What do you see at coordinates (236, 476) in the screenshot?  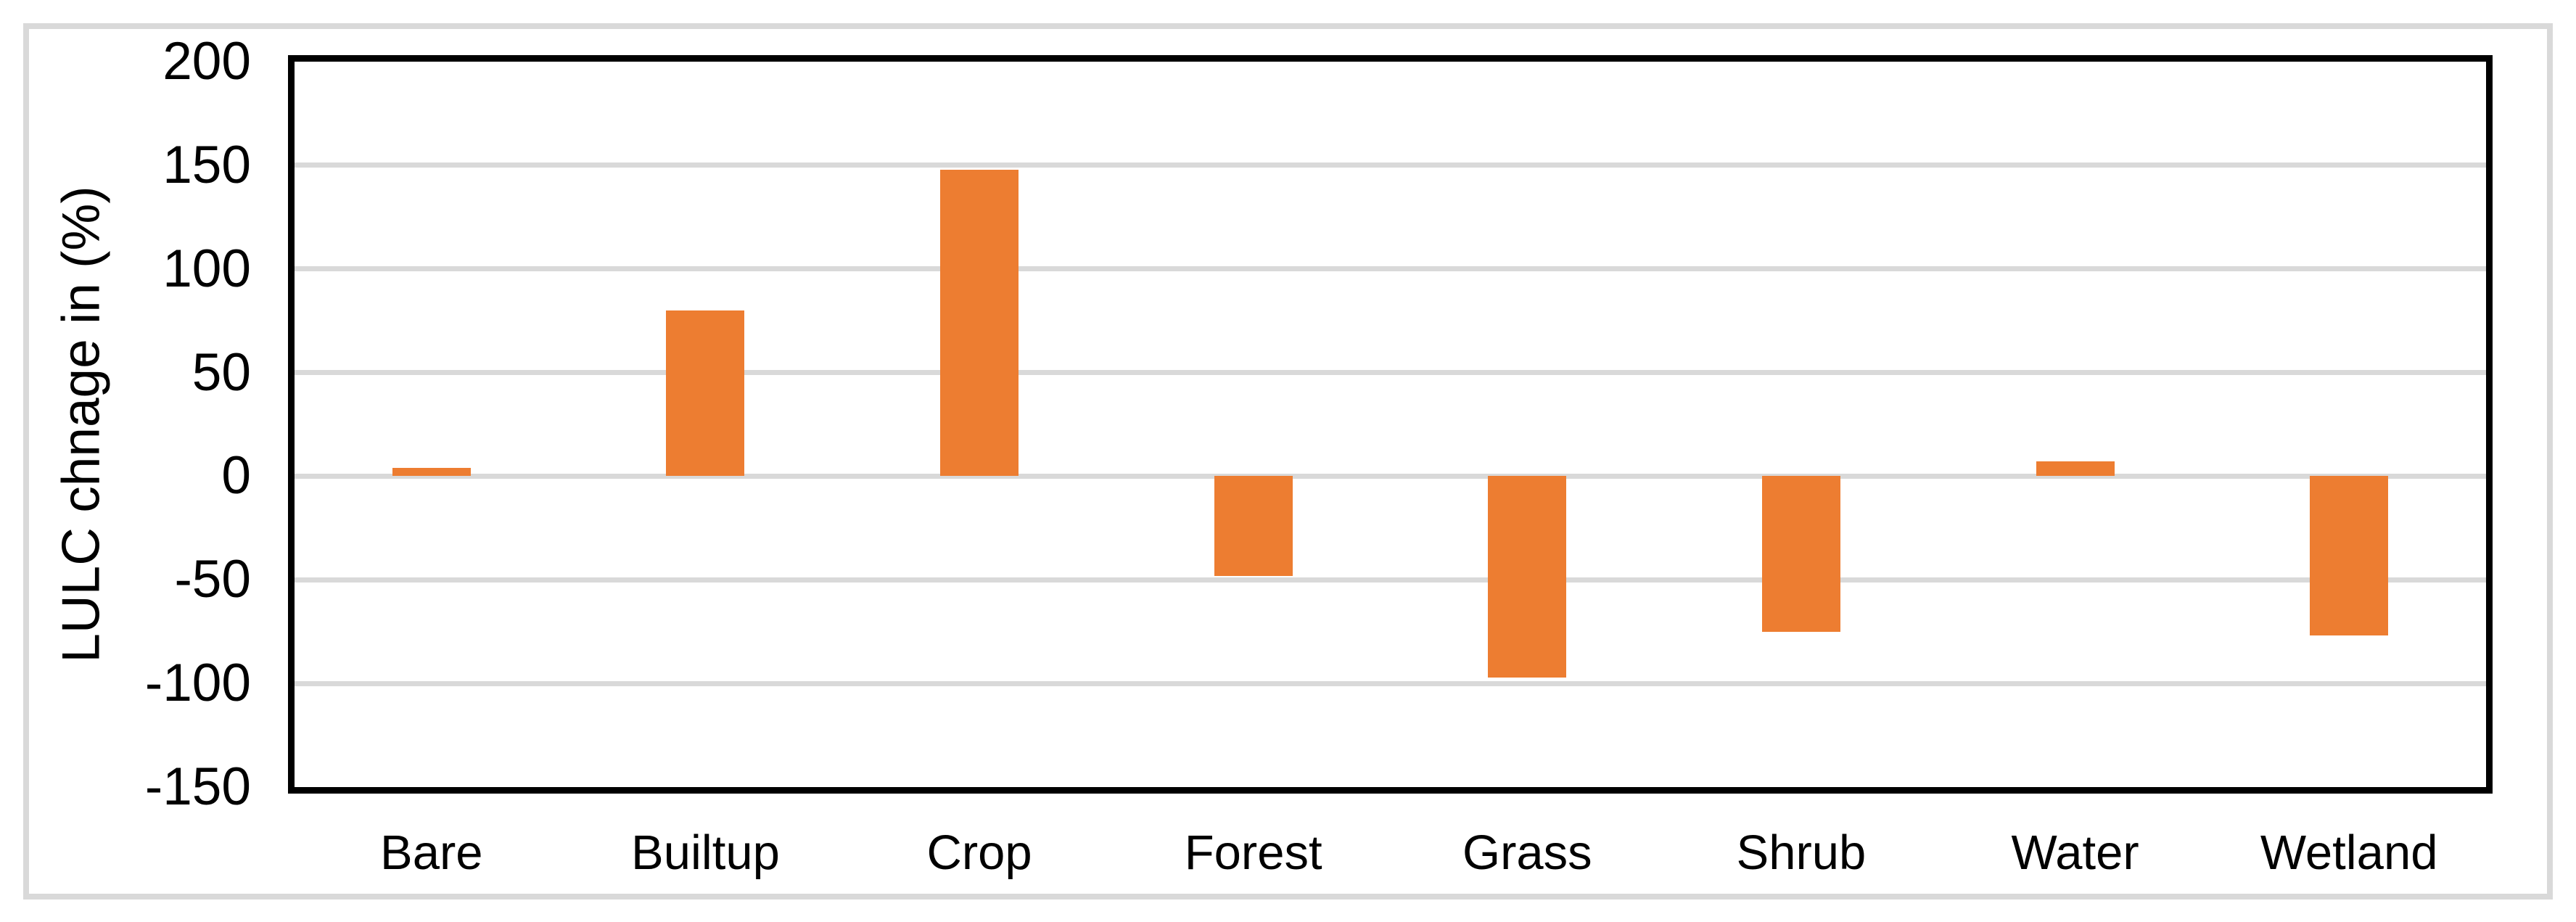 I see `ytick-label-0: 0` at bounding box center [236, 476].